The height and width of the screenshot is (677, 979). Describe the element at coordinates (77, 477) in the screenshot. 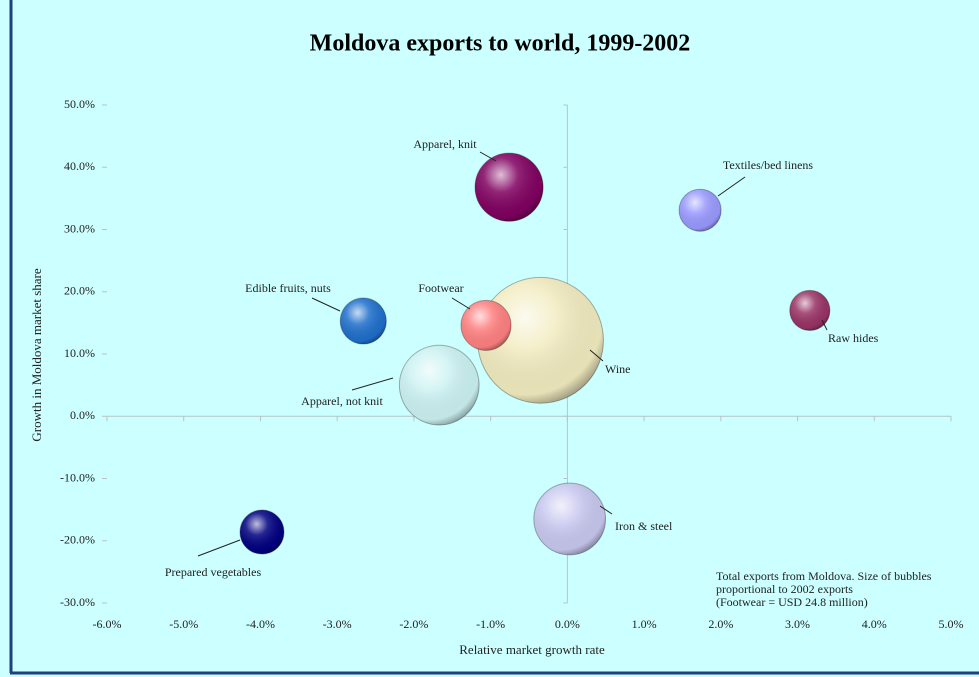

I see `y-tick-label: -10.0%` at that location.